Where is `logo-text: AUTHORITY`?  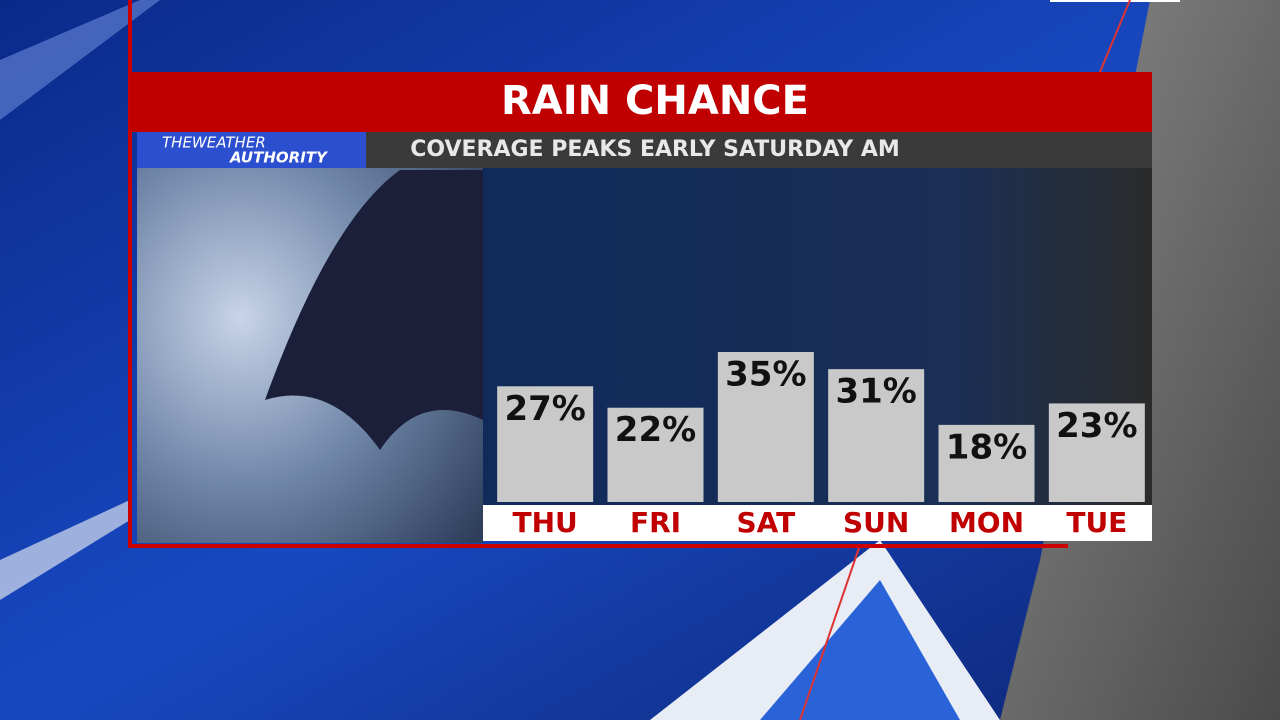
logo-text: AUTHORITY is located at coordinates (279, 158).